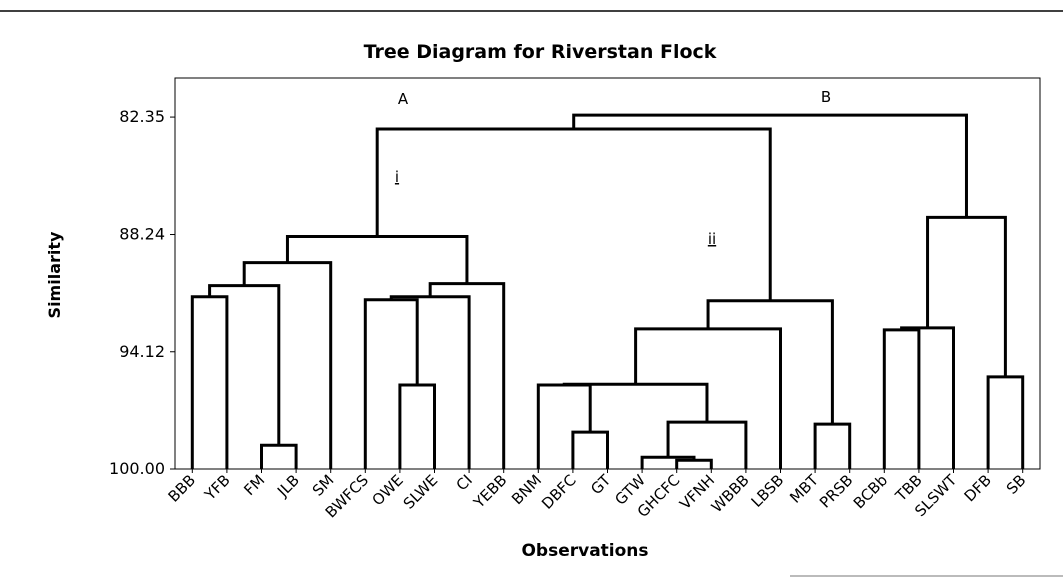 The width and height of the screenshot is (1063, 581). I want to click on x-tick-label: SM, so click(323, 485).